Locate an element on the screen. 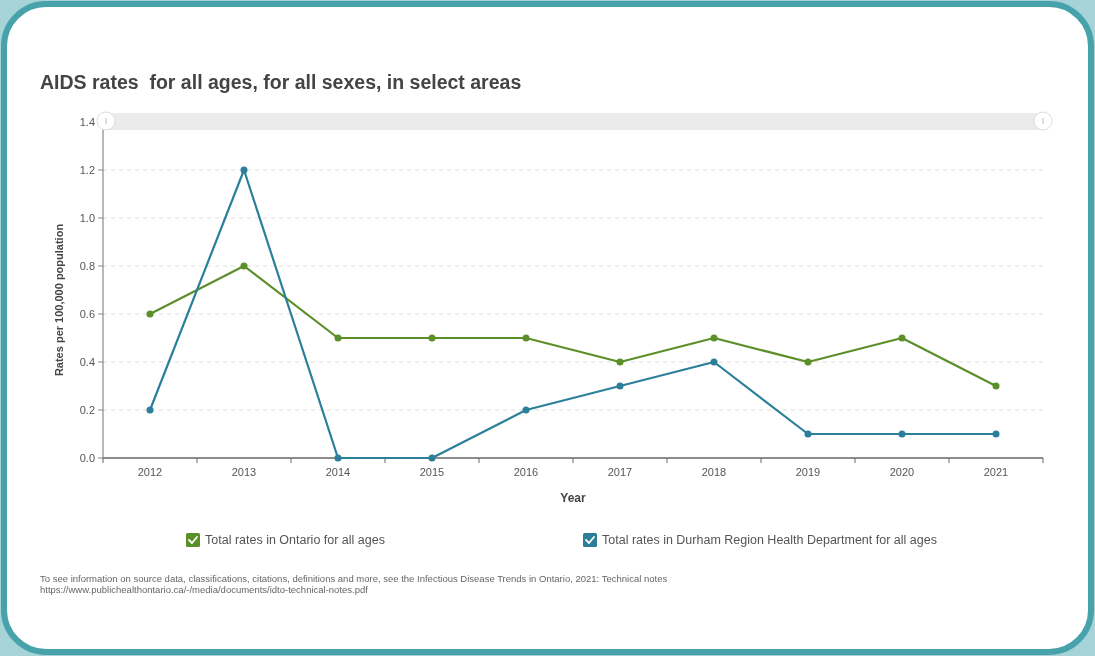 The image size is (1095, 656). text: https://www.publichealthontario.ca/-/media/documents/idto-technical-notes.pdf is located at coordinates (204, 589).